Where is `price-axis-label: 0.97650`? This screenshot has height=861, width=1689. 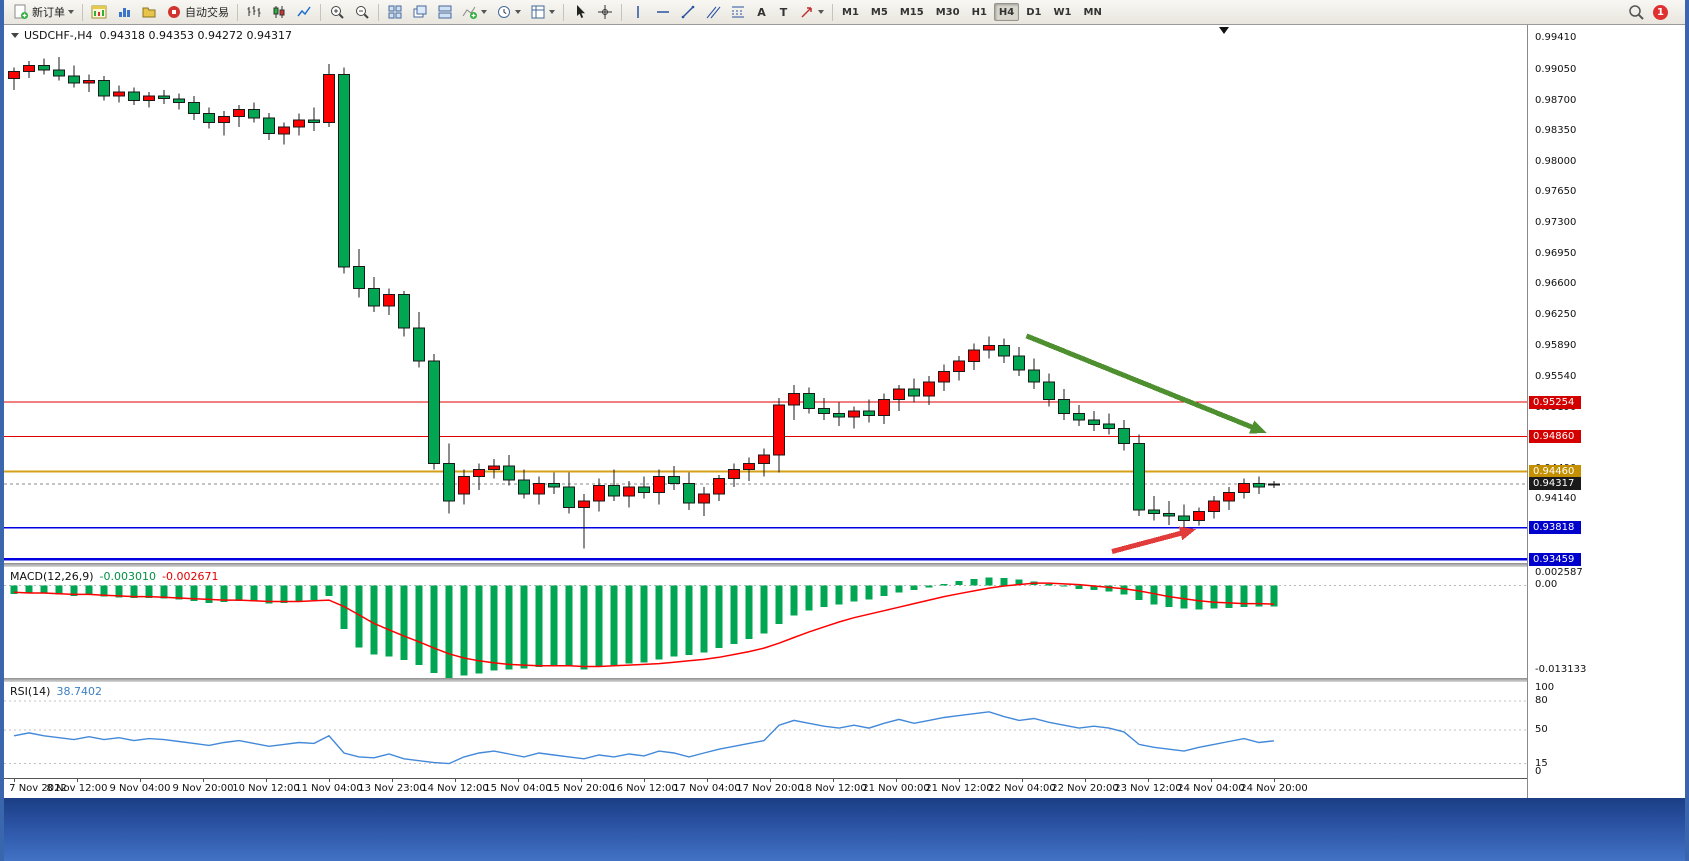 price-axis-label: 0.97650 is located at coordinates (1556, 191).